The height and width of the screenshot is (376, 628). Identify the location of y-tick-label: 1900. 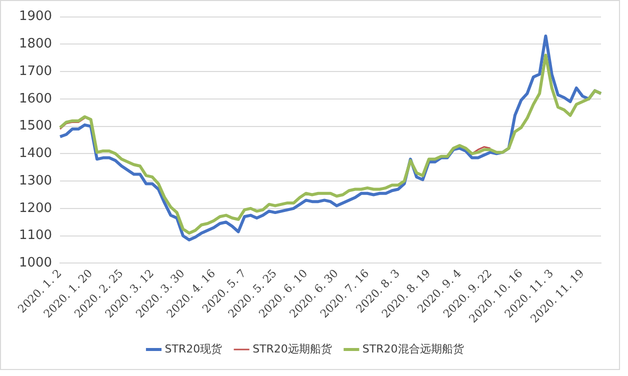
(35, 16).